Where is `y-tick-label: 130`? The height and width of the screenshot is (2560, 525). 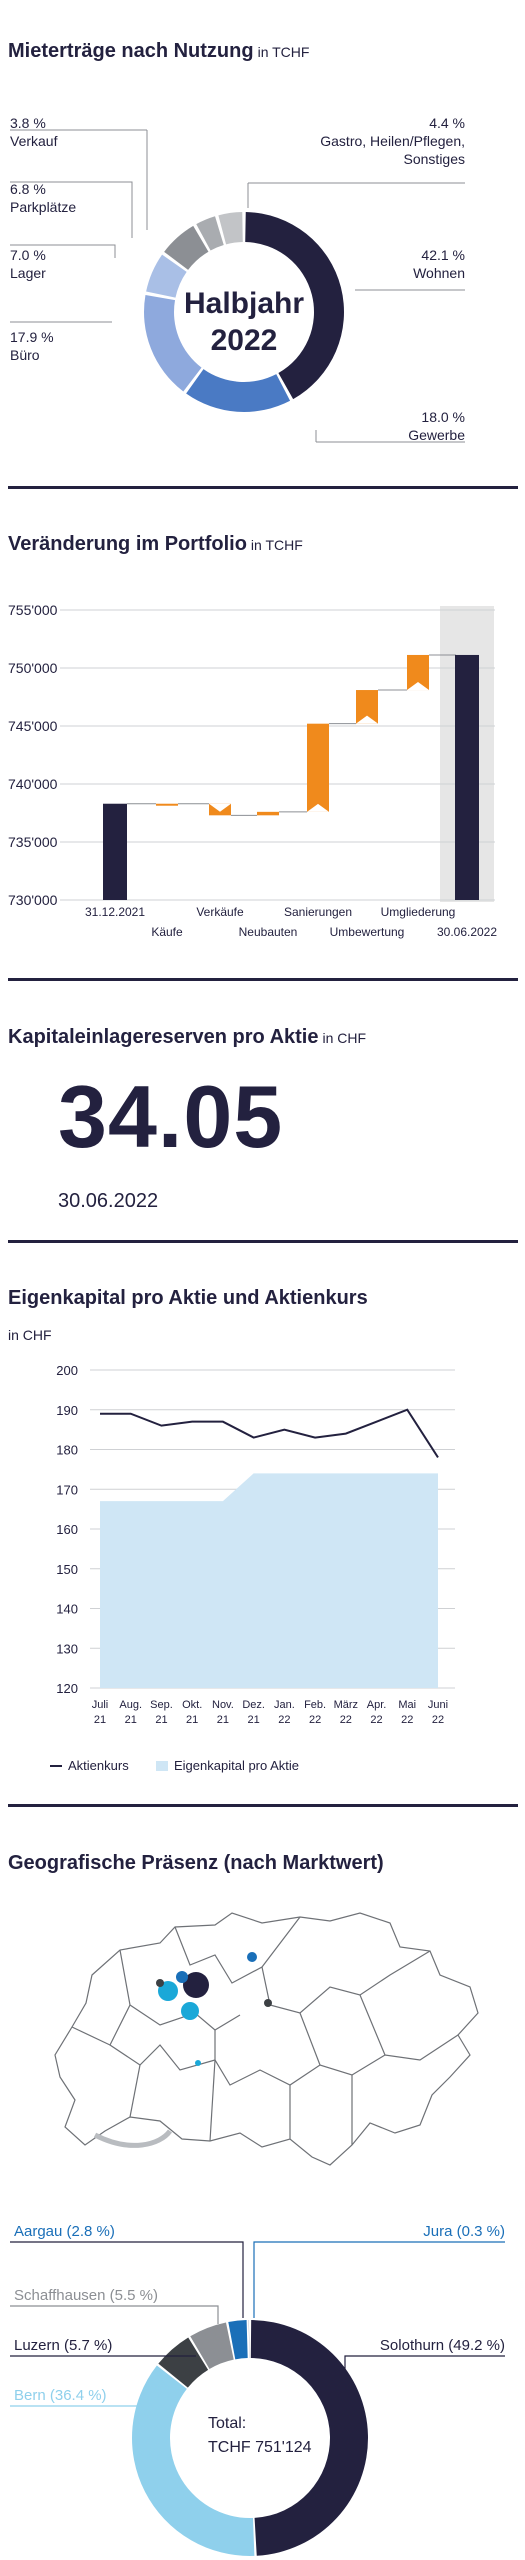 y-tick-label: 130 is located at coordinates (67, 1648).